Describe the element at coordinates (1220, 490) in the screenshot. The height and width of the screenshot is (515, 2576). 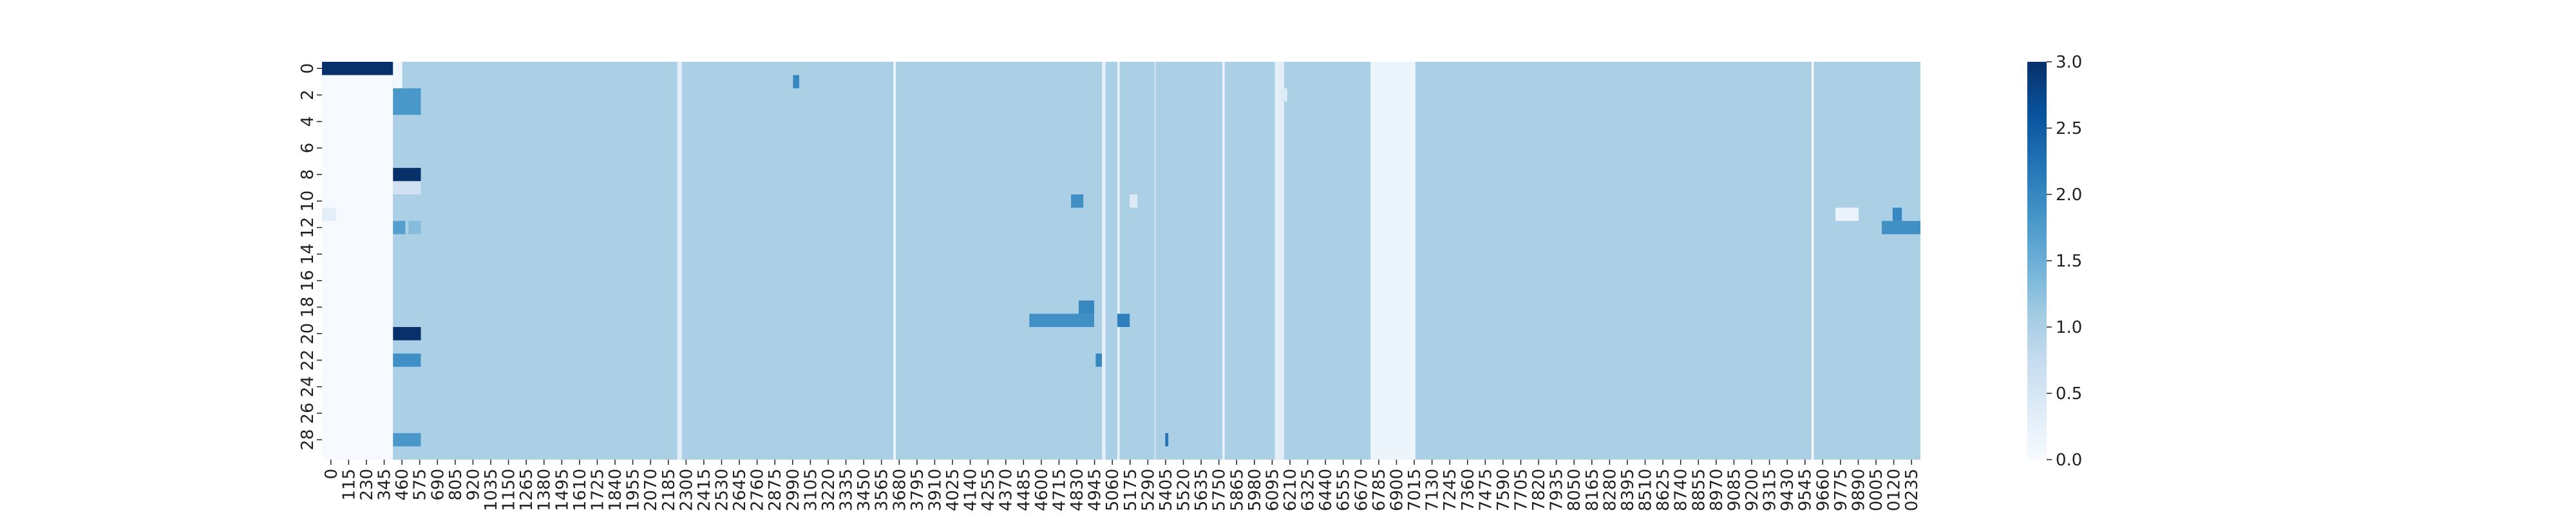
I see `x-tick-label: 5750` at that location.